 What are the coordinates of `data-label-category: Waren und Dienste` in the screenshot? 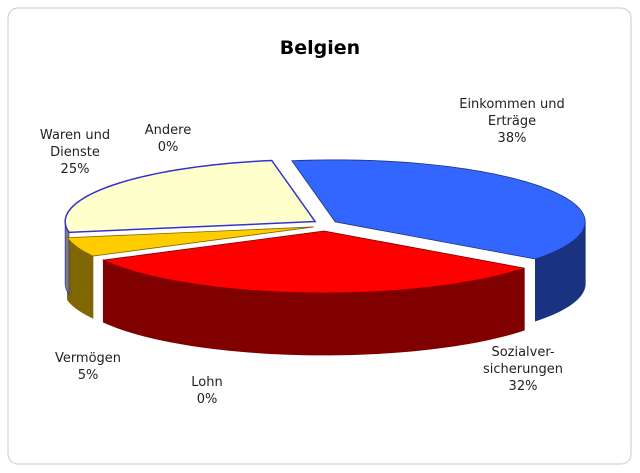 It's located at (75, 144).